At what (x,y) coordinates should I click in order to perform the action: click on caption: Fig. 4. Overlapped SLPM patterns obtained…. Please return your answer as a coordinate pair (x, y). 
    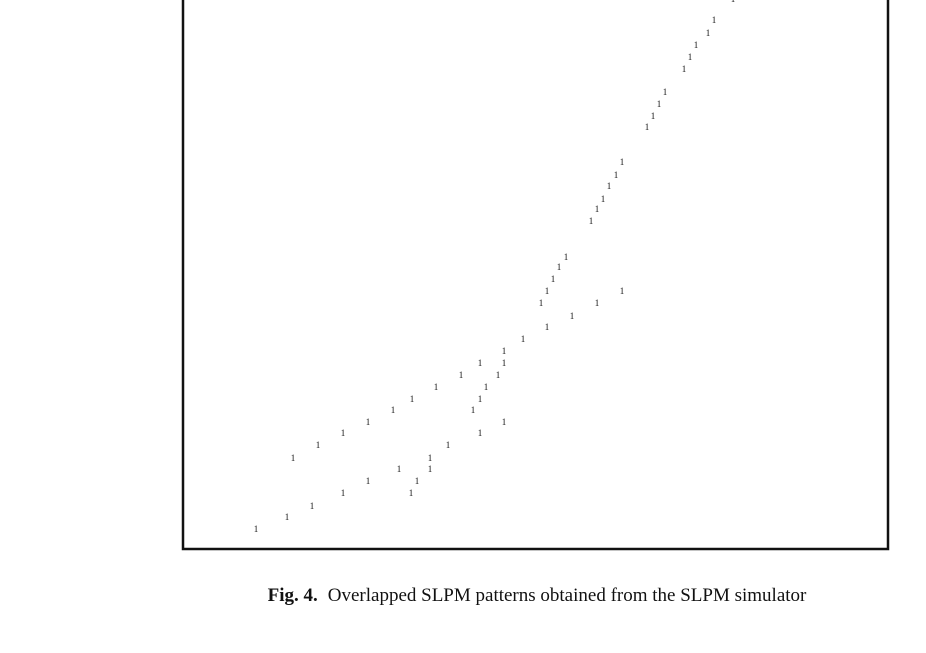
    Looking at the image, I should click on (537, 595).